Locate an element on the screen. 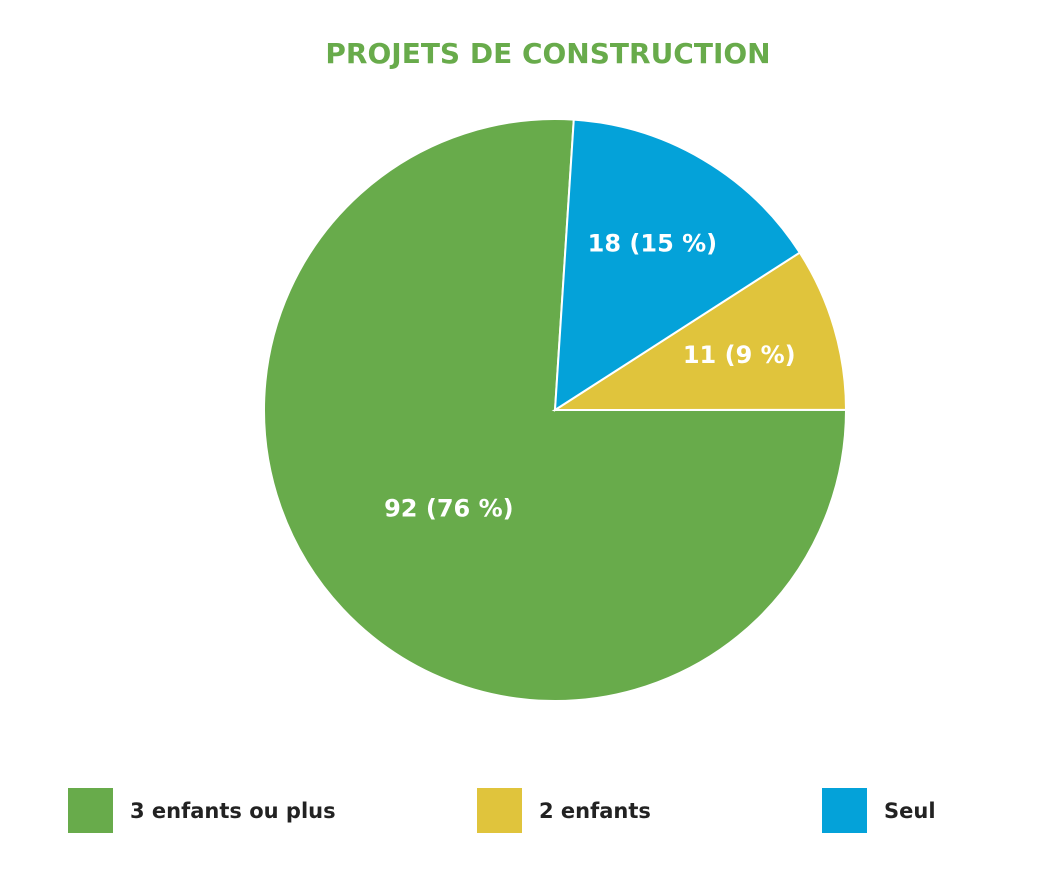 This screenshot has width=1040, height=870. legend-label: Seul is located at coordinates (910, 811).